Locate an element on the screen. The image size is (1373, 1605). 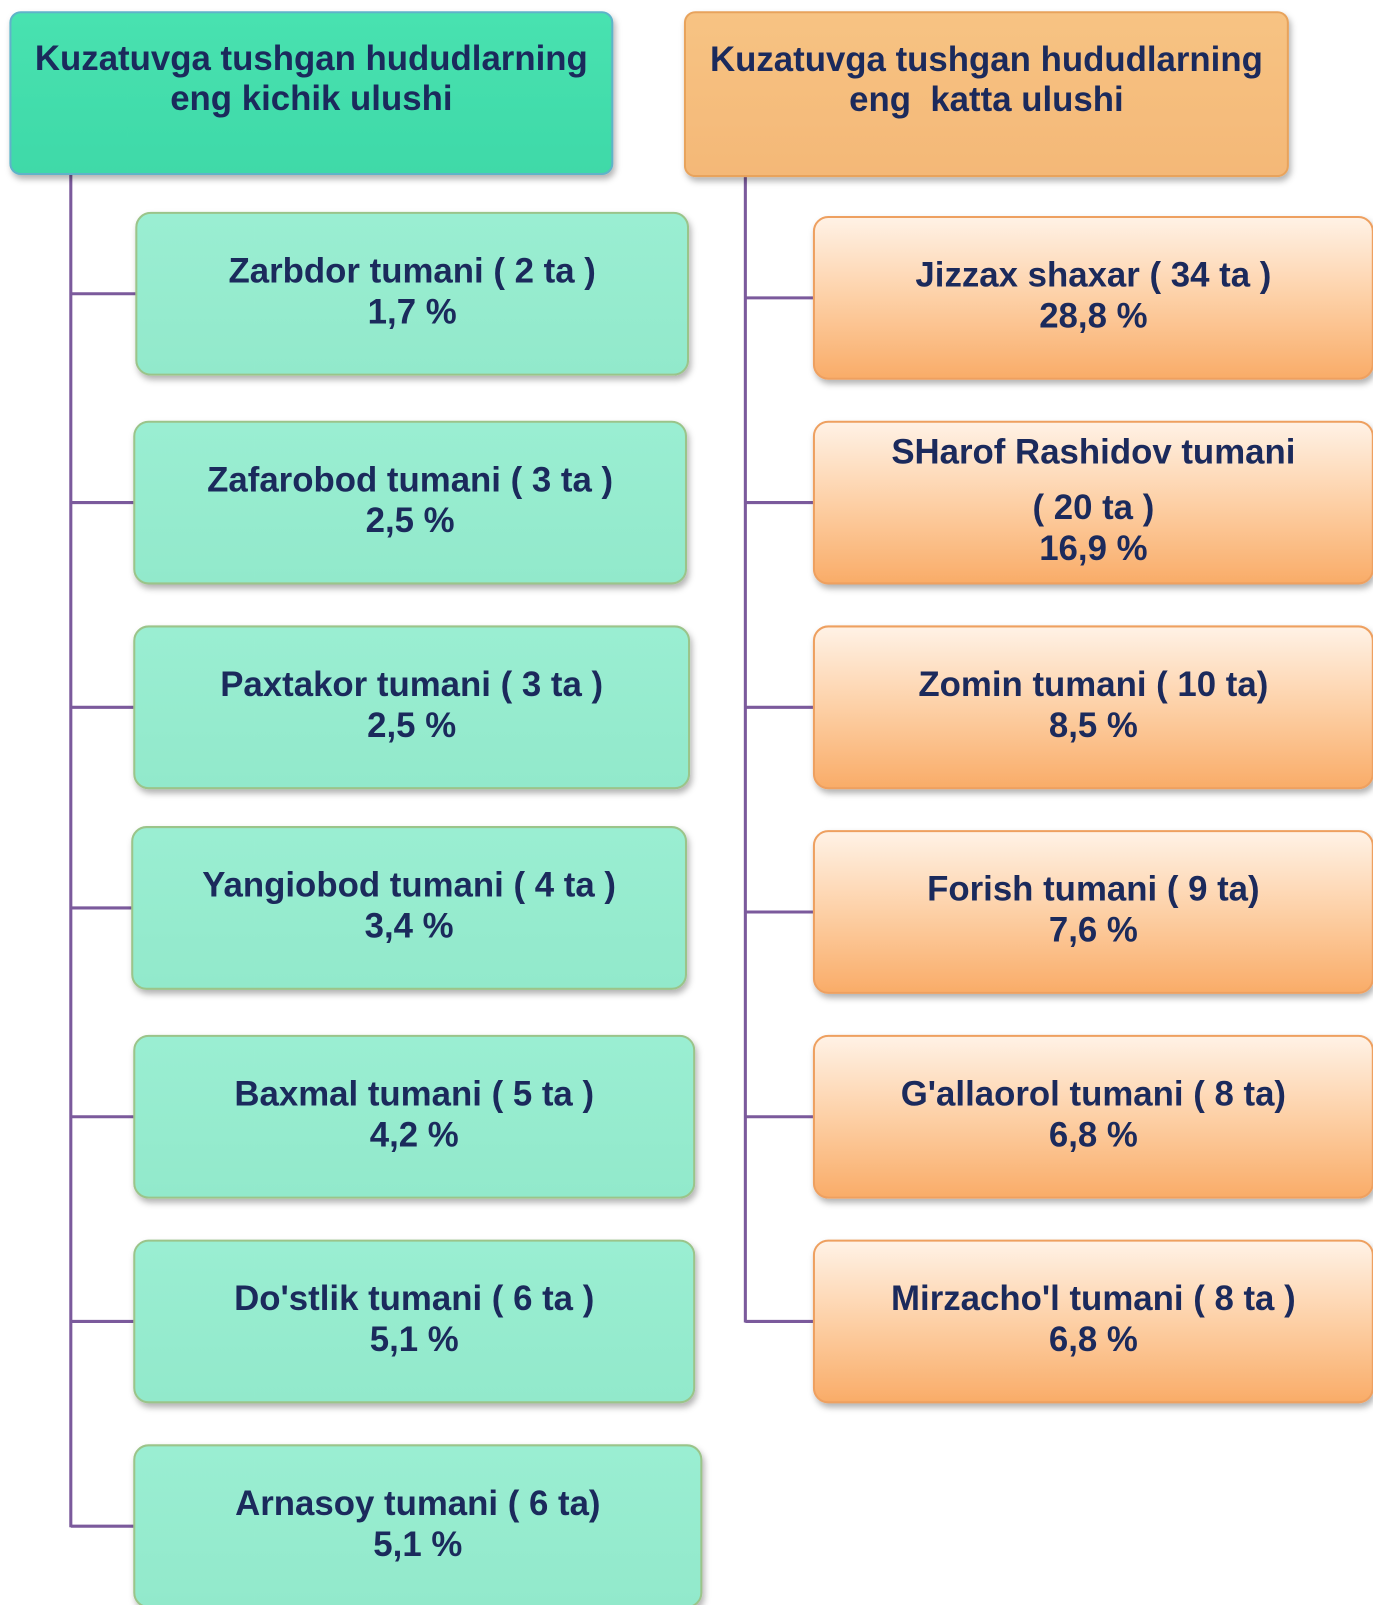
item-text: Zafarobod tumani ( 3 ta ) is located at coordinates (410, 479).